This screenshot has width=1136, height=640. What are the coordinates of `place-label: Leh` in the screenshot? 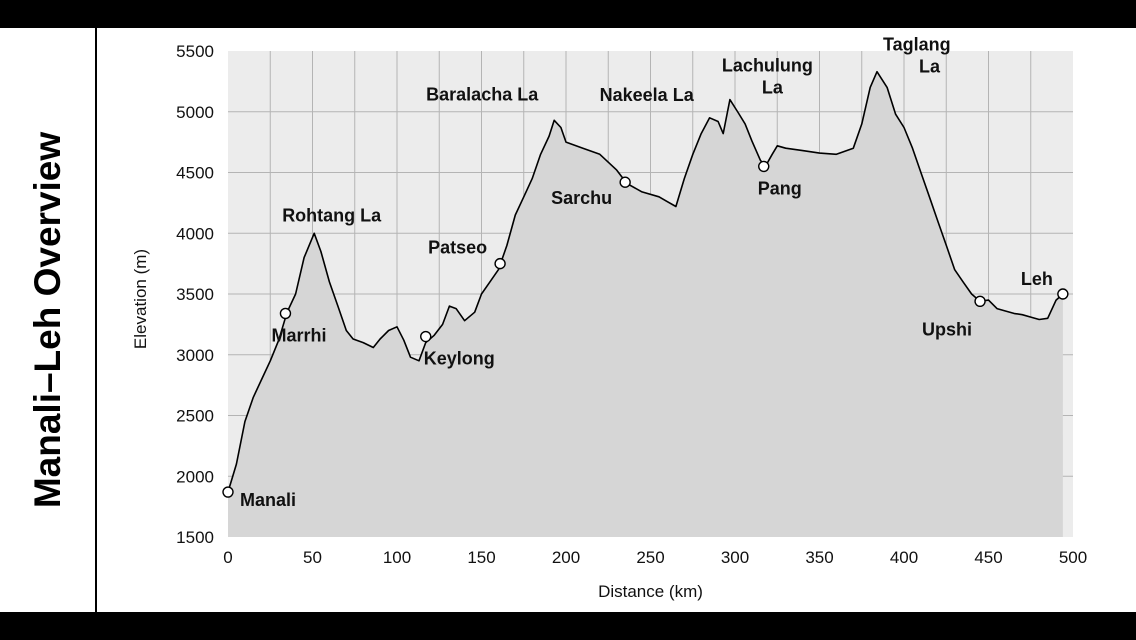 It's located at (1037, 279).